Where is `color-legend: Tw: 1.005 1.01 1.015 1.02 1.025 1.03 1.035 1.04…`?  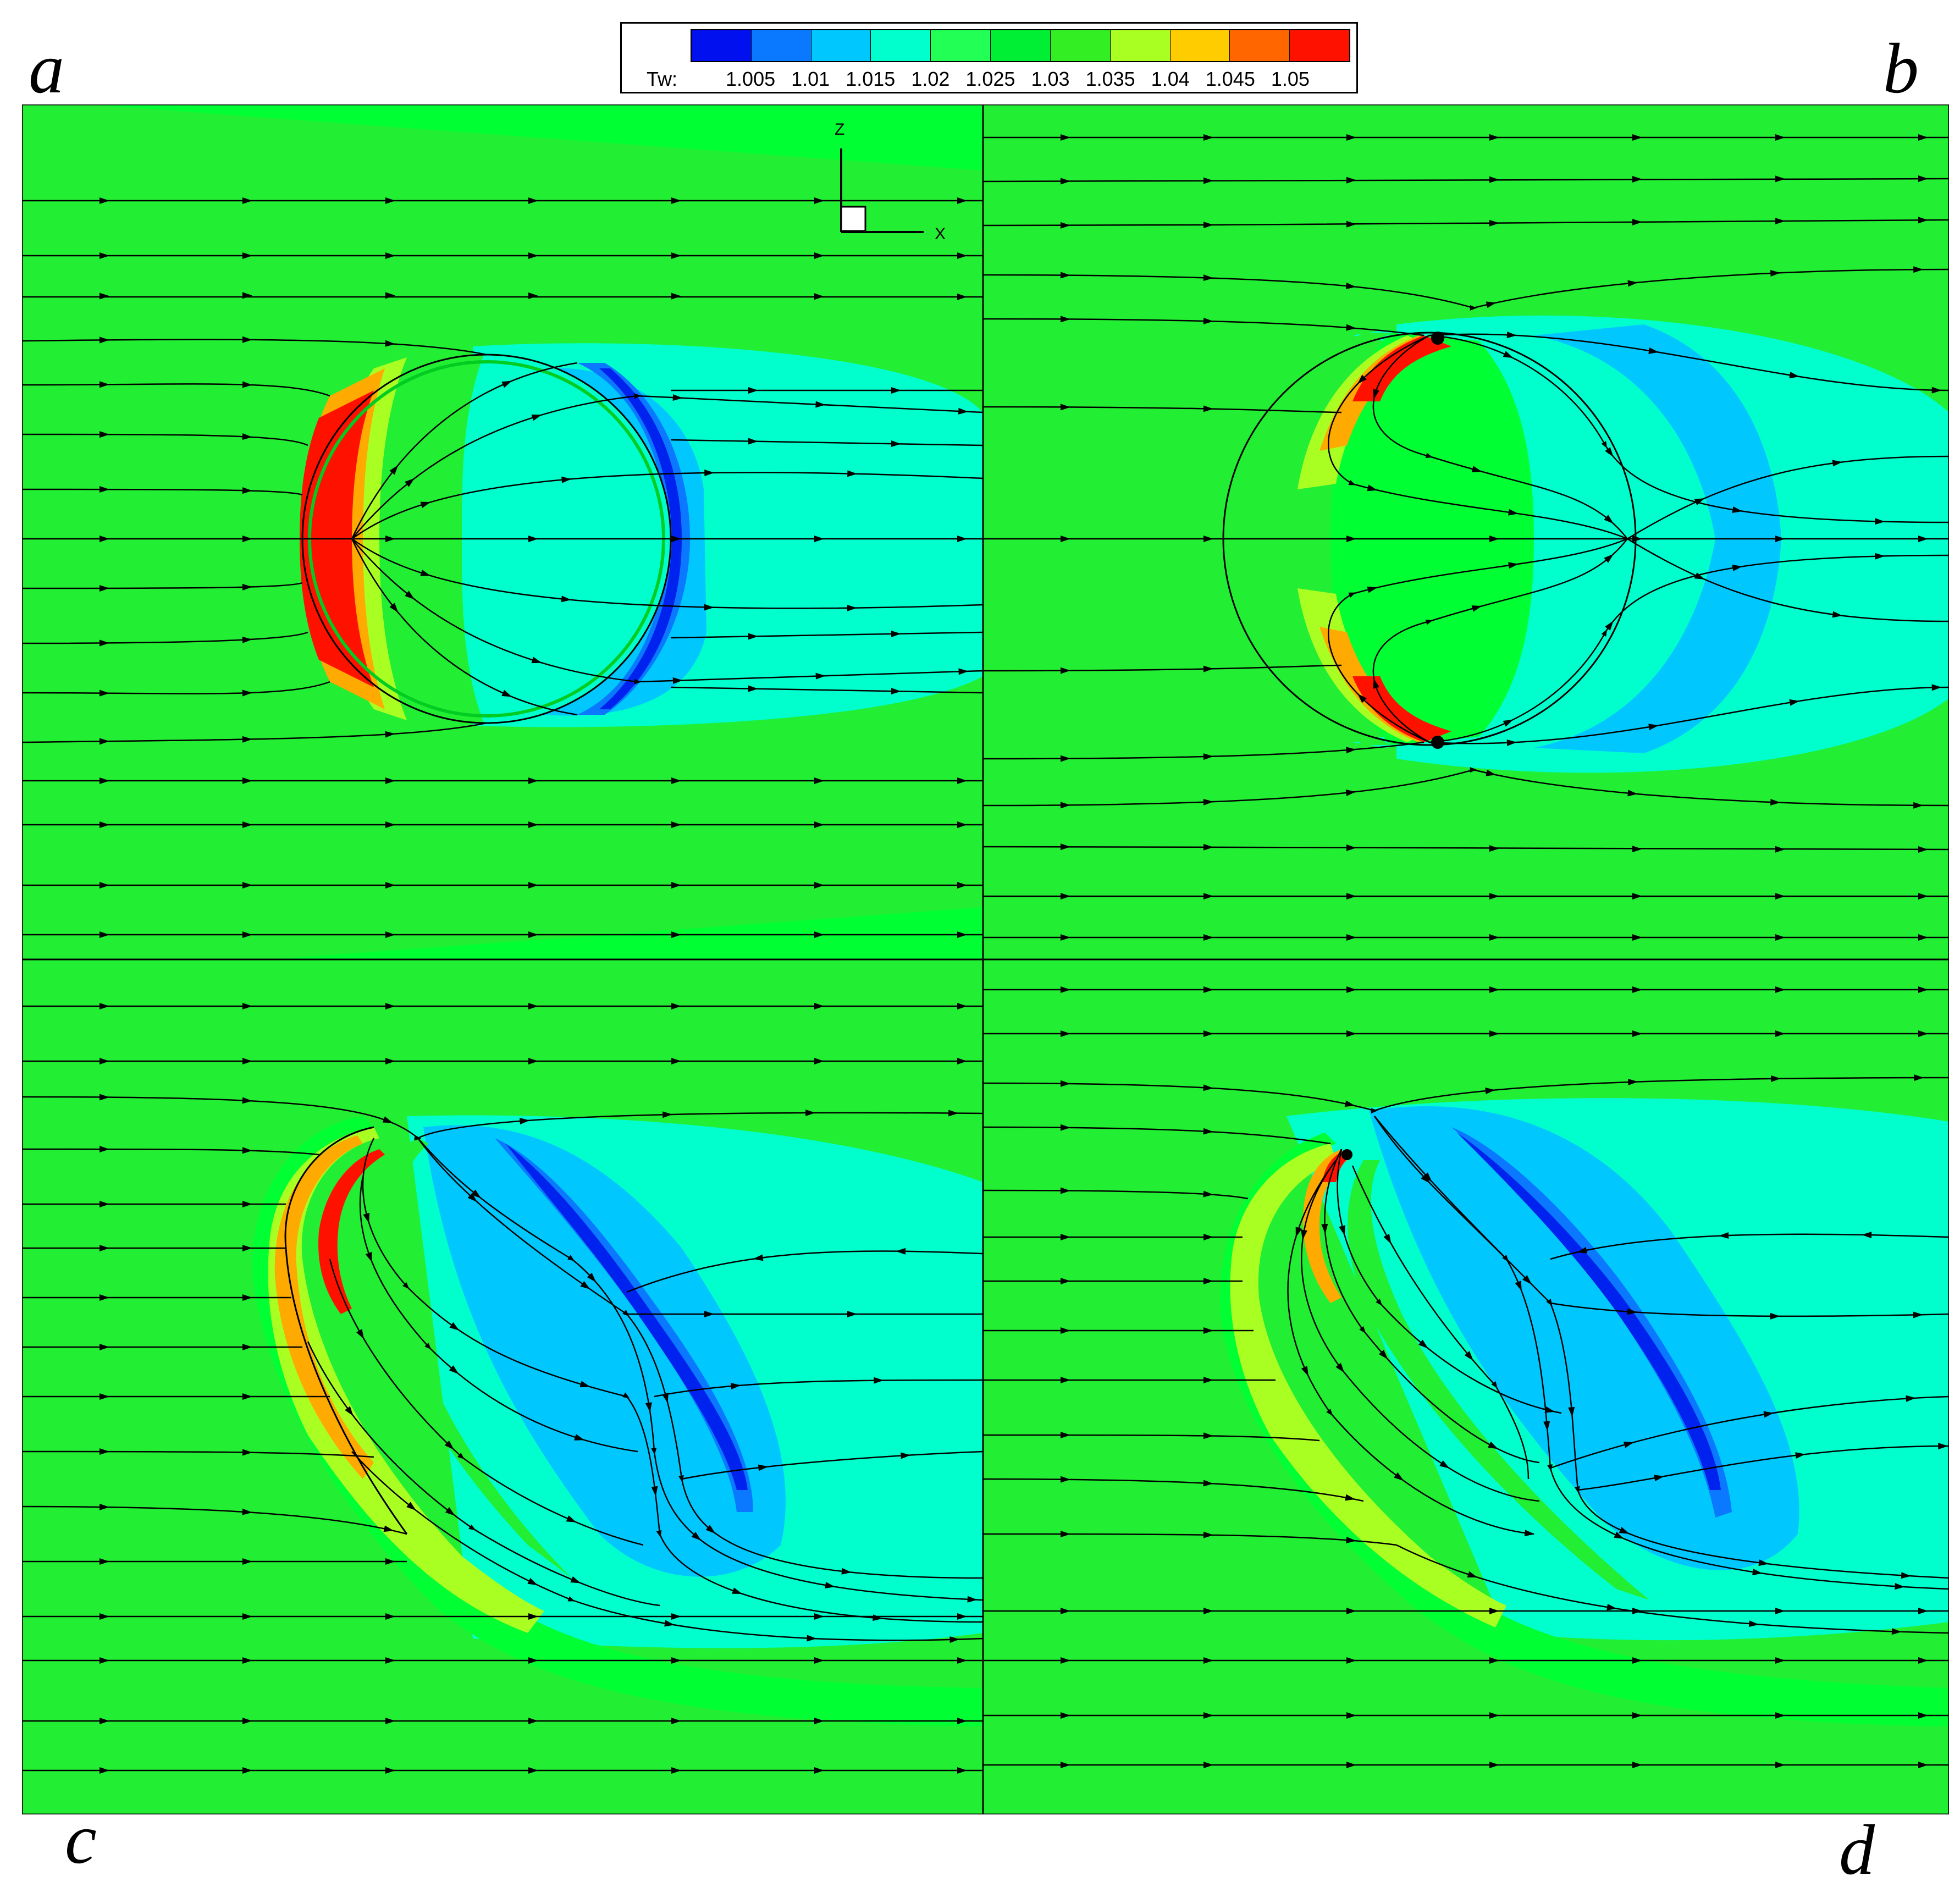
color-legend: Tw: 1.005 1.01 1.015 1.02 1.025 1.03 1.035 1.04… is located at coordinates (989, 57).